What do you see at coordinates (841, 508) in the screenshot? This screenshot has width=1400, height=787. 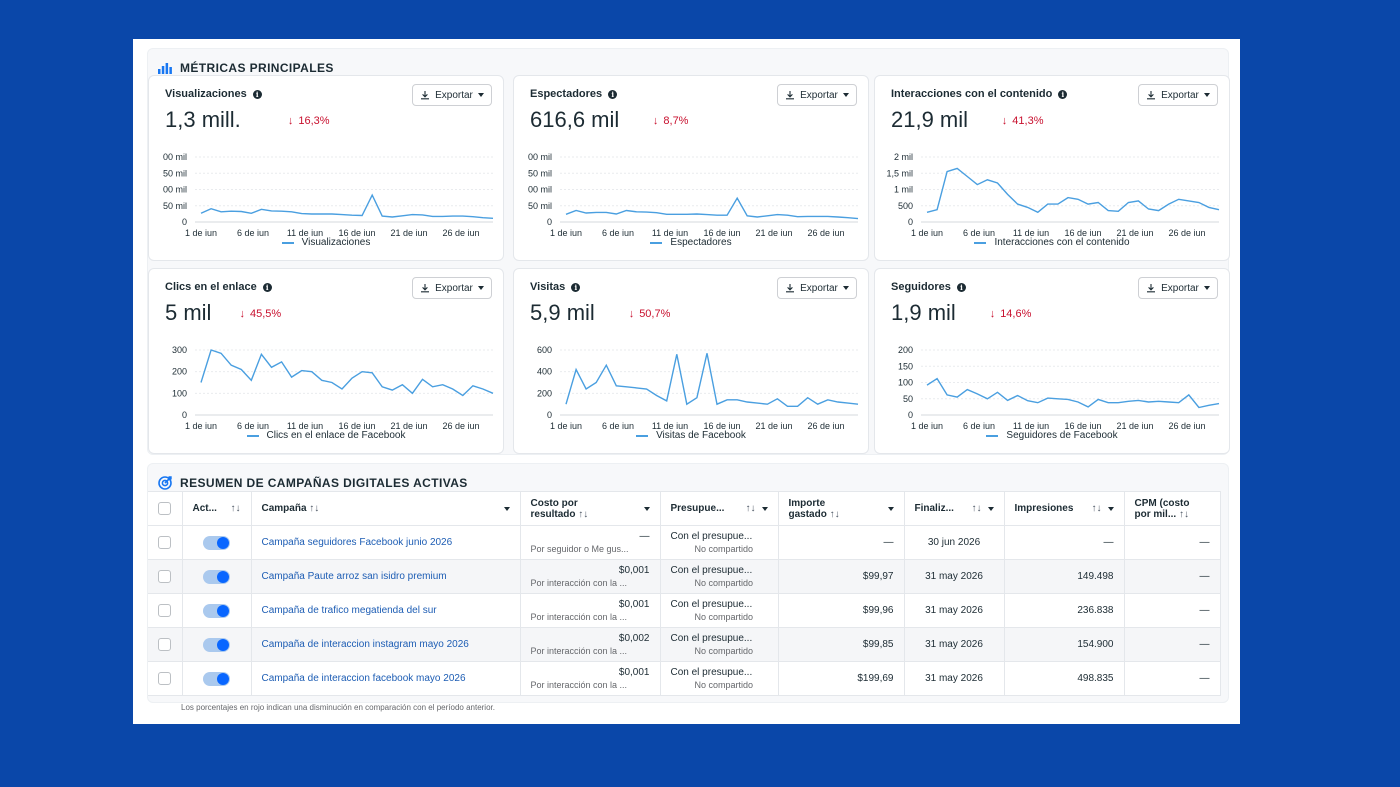 I see `header-spent: Importe gastado ↑↓` at bounding box center [841, 508].